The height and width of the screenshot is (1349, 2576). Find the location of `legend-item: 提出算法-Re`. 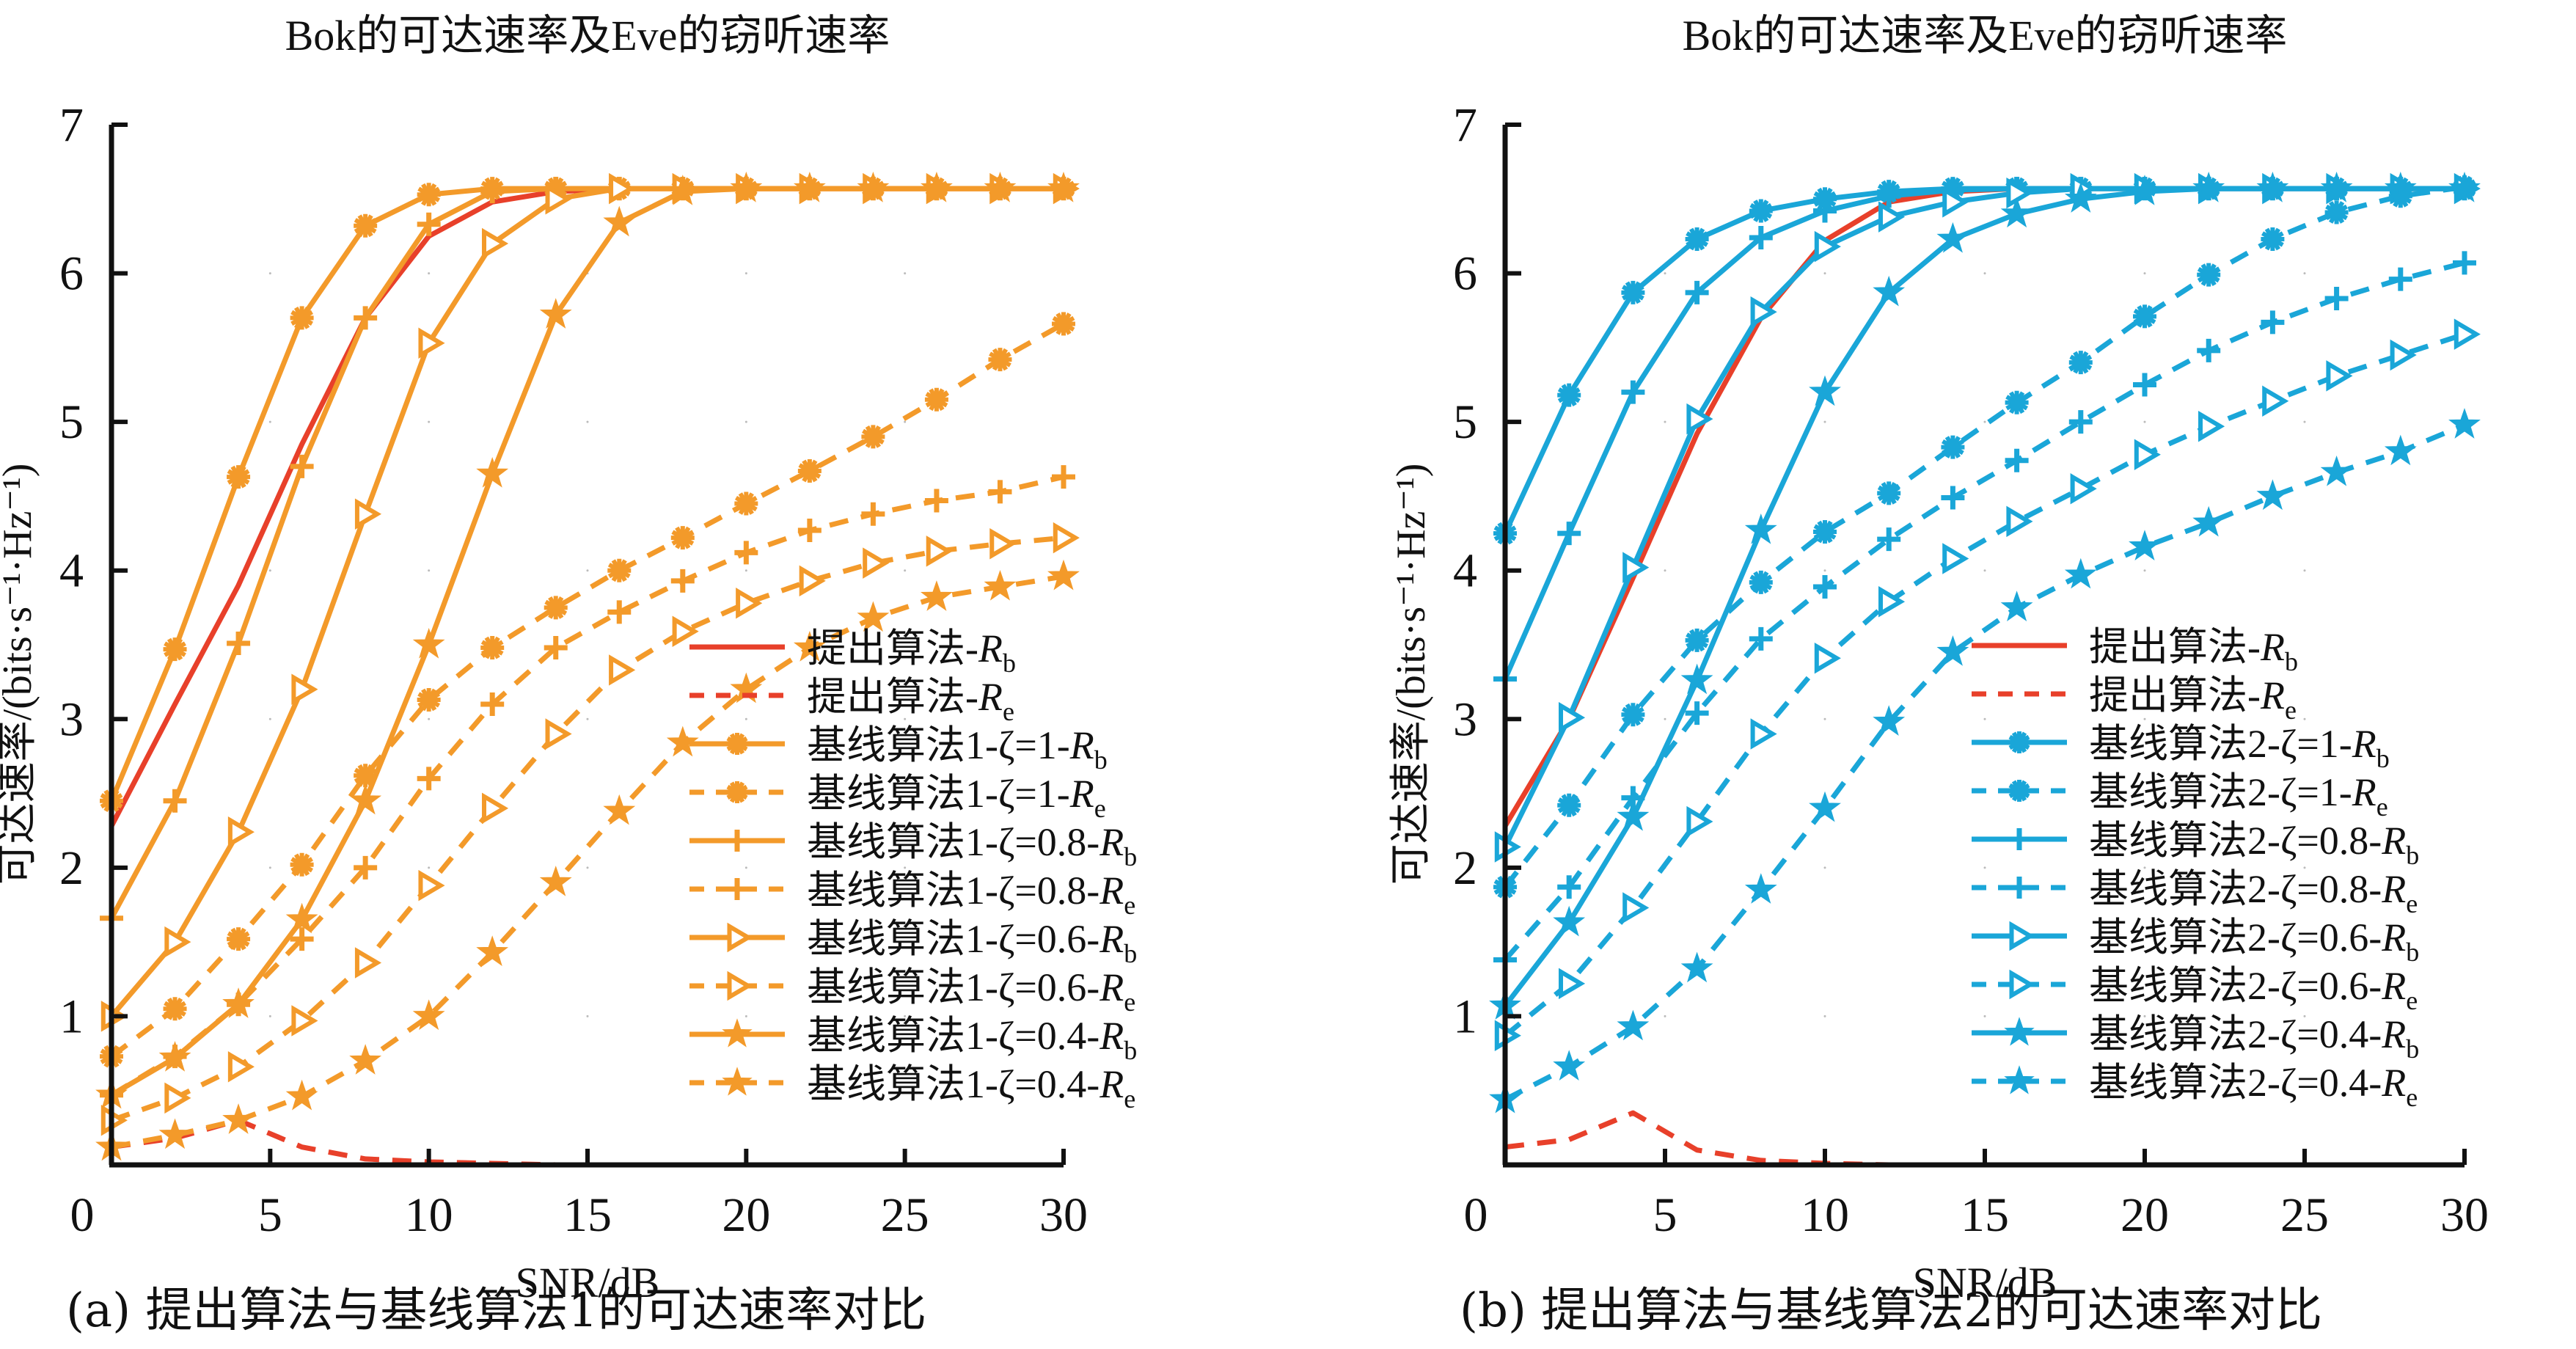

legend-item: 提出算法-Re is located at coordinates (2134, 699).